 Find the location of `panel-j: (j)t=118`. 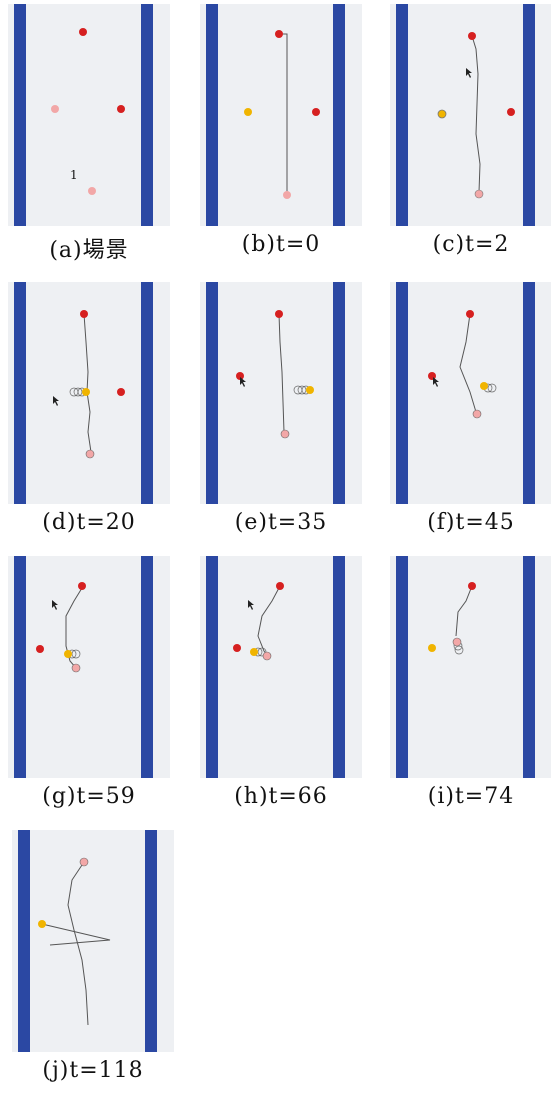

panel-j: (j)t=118 is located at coordinates (93, 970).